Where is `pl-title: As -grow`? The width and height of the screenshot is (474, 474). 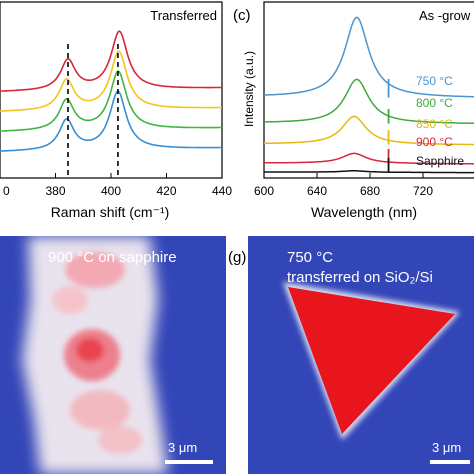
pl-title: As -grow is located at coordinates (445, 15).